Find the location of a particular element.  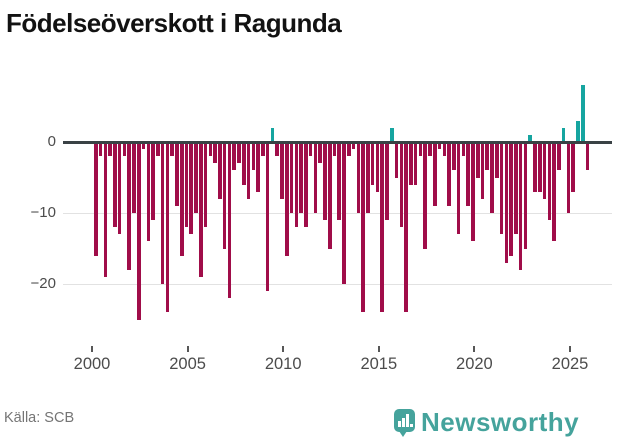

speech-bubble-tail-icon is located at coordinates (403, 434).